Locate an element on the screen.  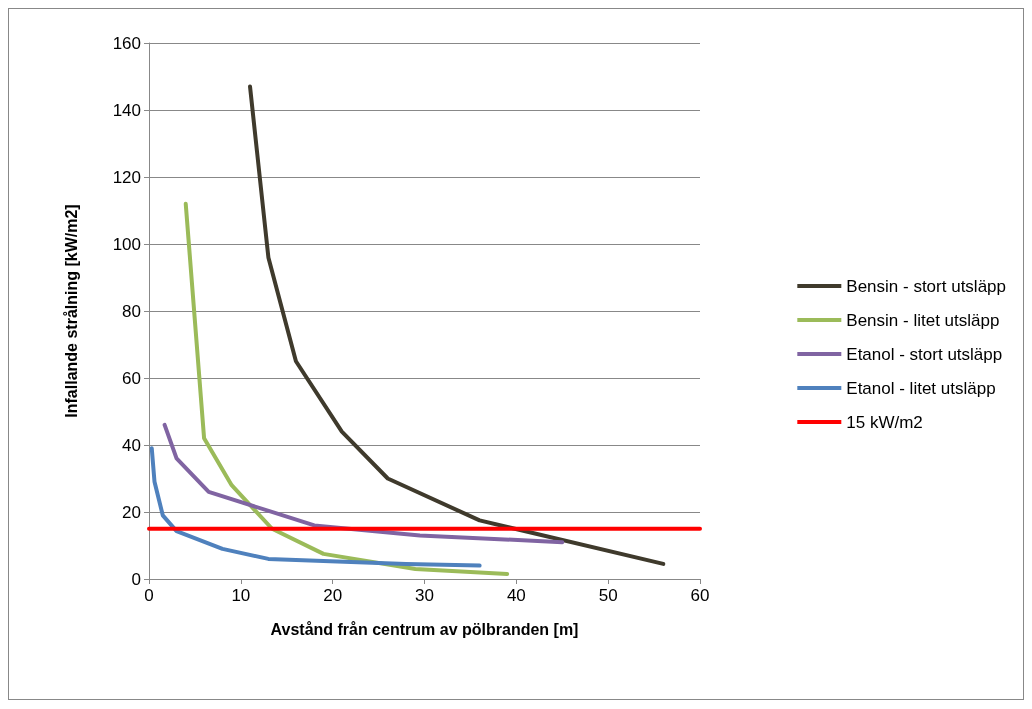
legend-label: Bensin - litet utsläpp is located at coordinates (923, 320).